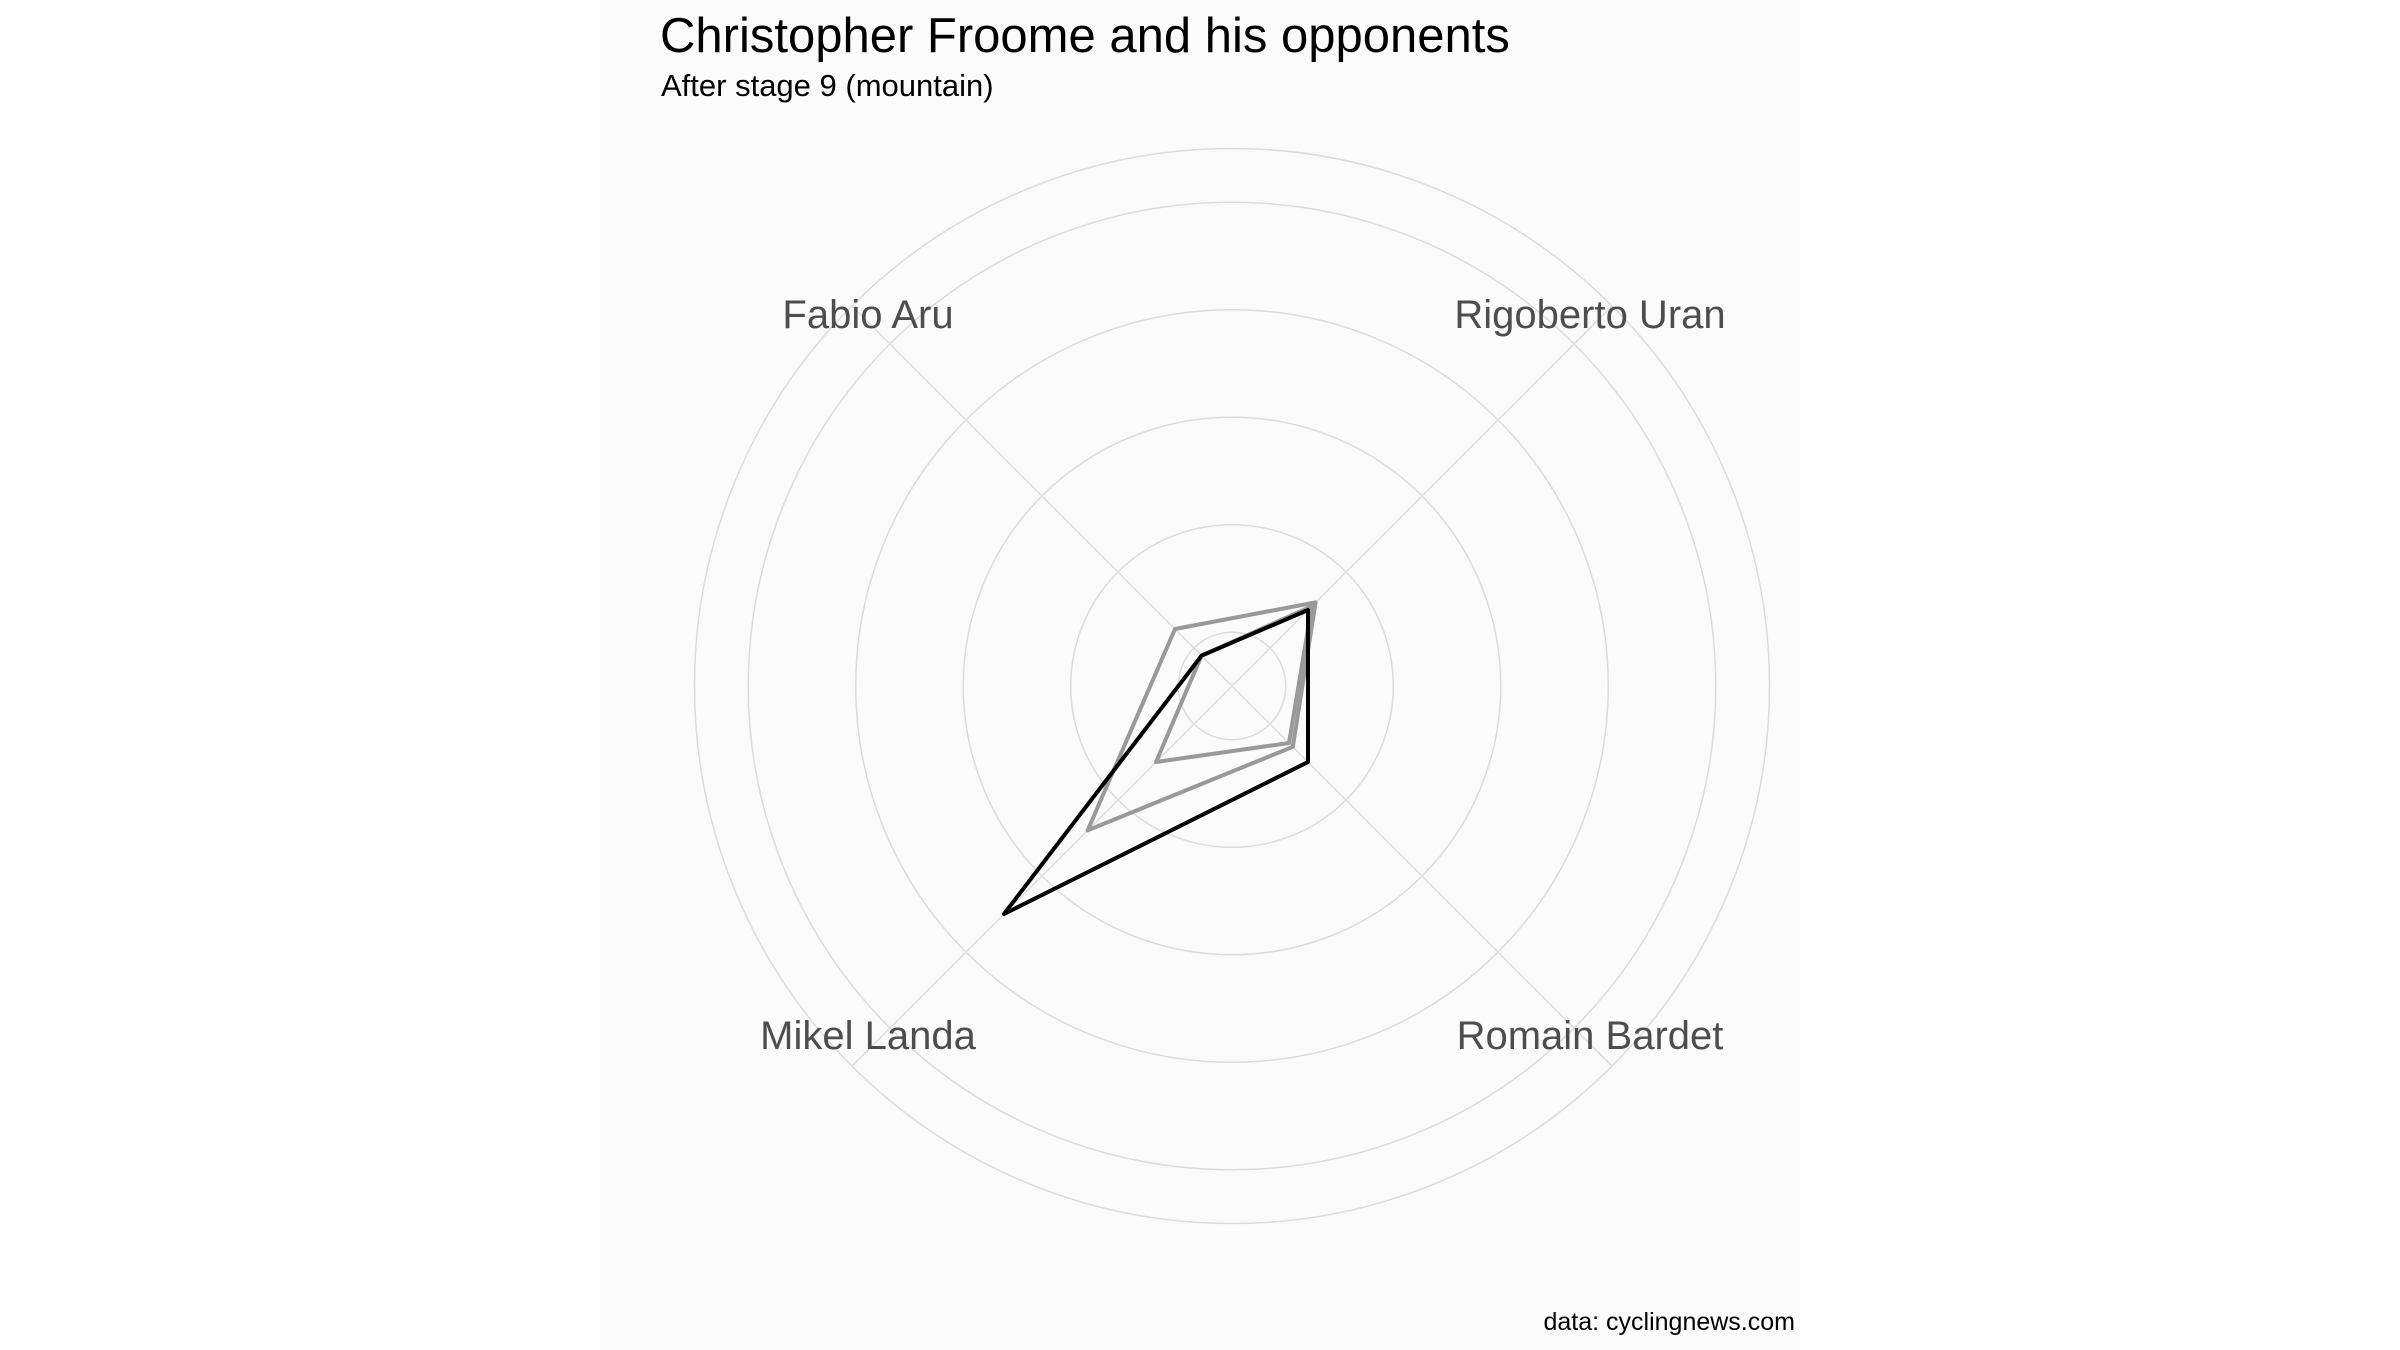 The height and width of the screenshot is (1350, 2400). I want to click on axis-label: Romain Bardet, so click(1590, 1036).